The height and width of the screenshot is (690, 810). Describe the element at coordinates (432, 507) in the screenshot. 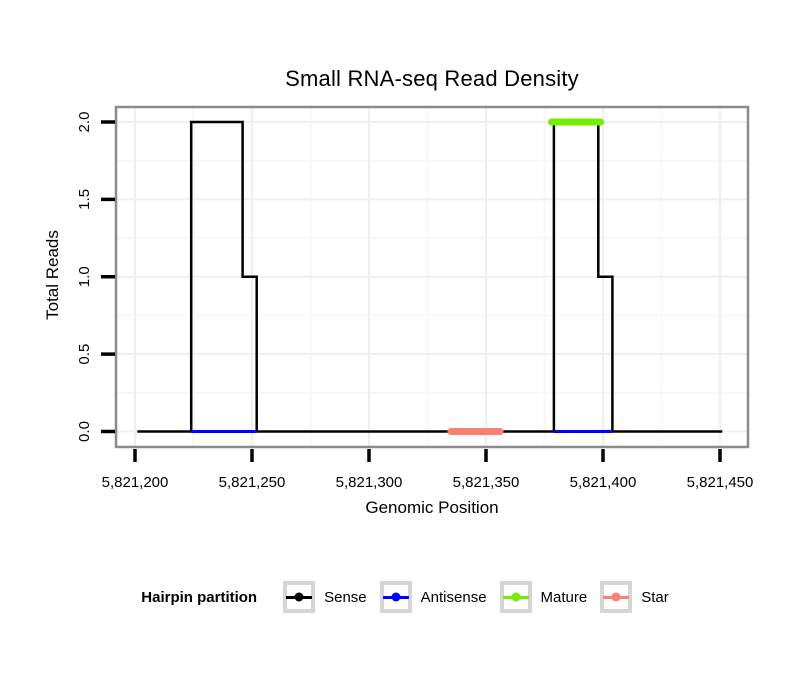

I see `x-axis-label: Genomic Position` at that location.